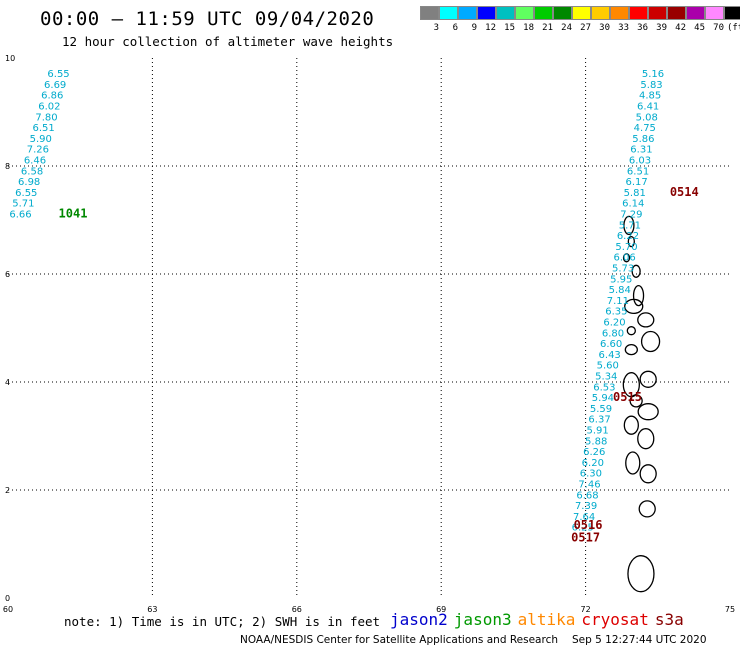 This screenshot has height=650, width=740. What do you see at coordinates (596, 441) in the screenshot?
I see `wave-height-value: 5.88` at bounding box center [596, 441].